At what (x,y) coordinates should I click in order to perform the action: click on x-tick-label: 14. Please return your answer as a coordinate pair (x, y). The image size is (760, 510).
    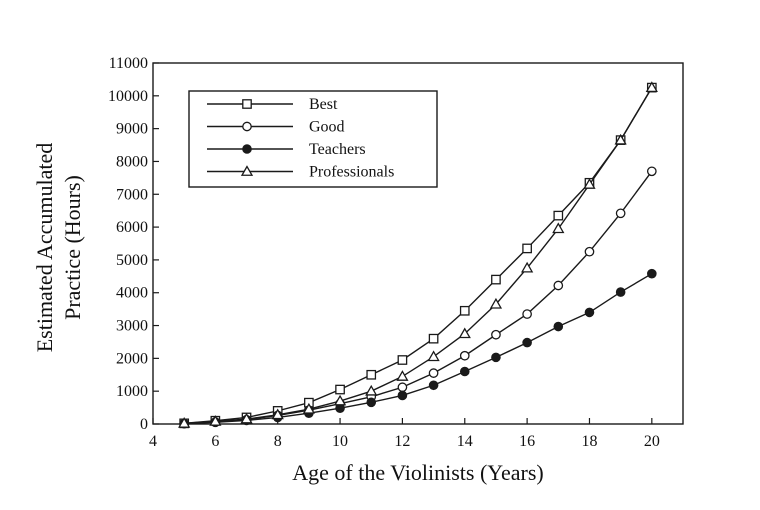
    Looking at the image, I should click on (465, 441).